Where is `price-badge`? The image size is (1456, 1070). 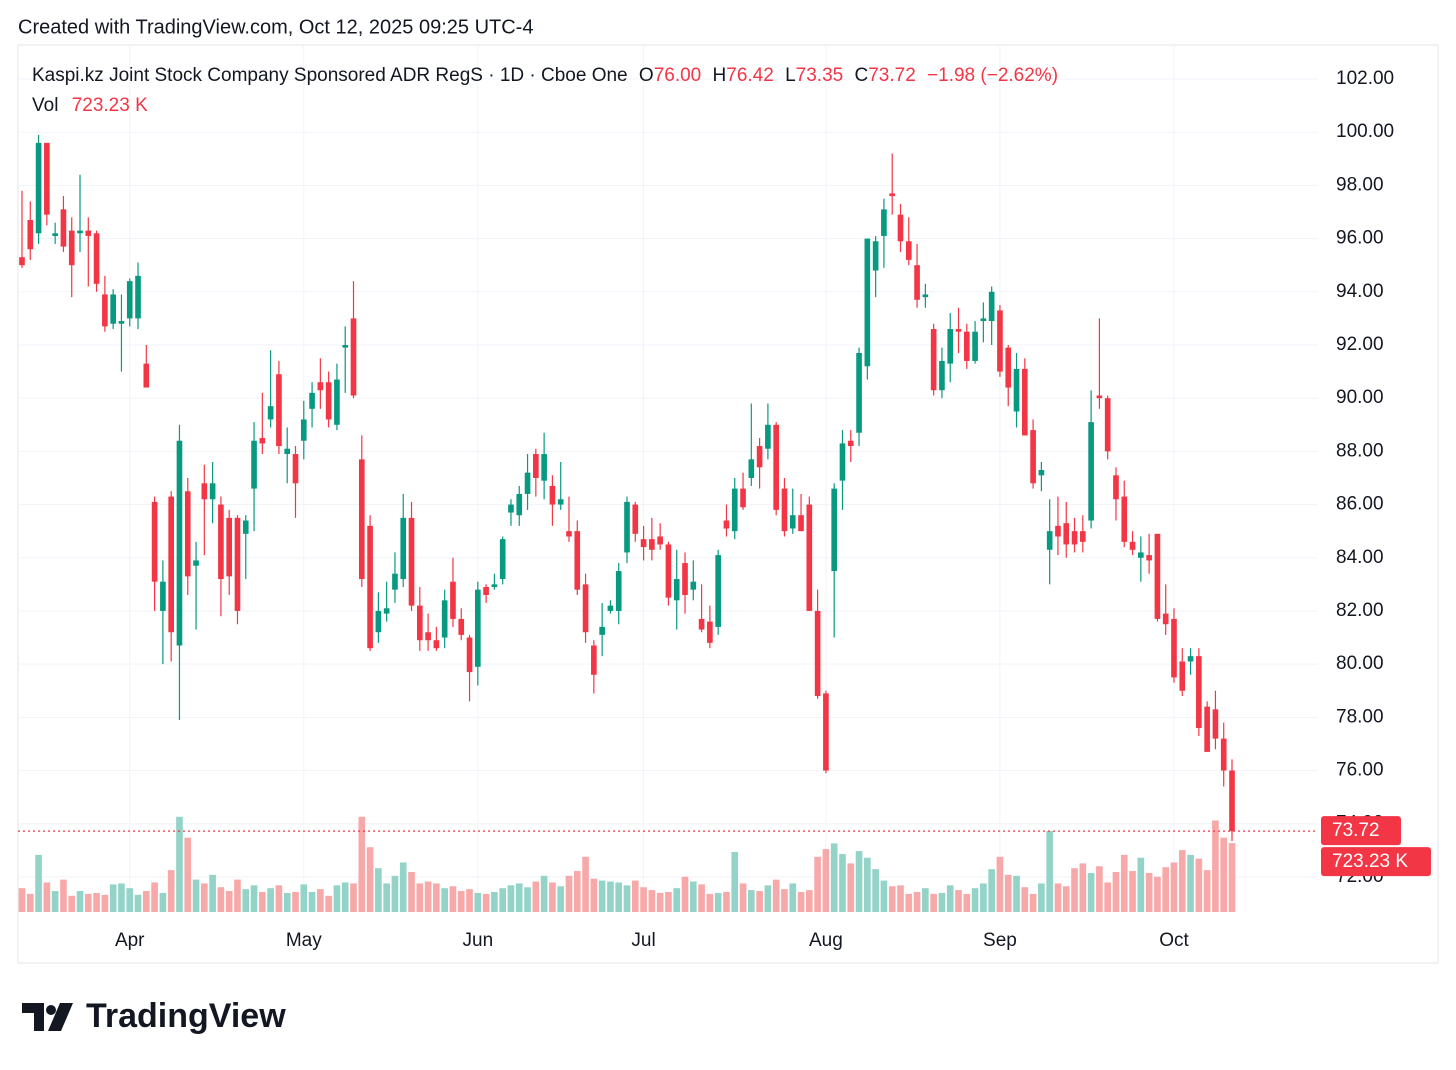 price-badge is located at coordinates (1361, 831).